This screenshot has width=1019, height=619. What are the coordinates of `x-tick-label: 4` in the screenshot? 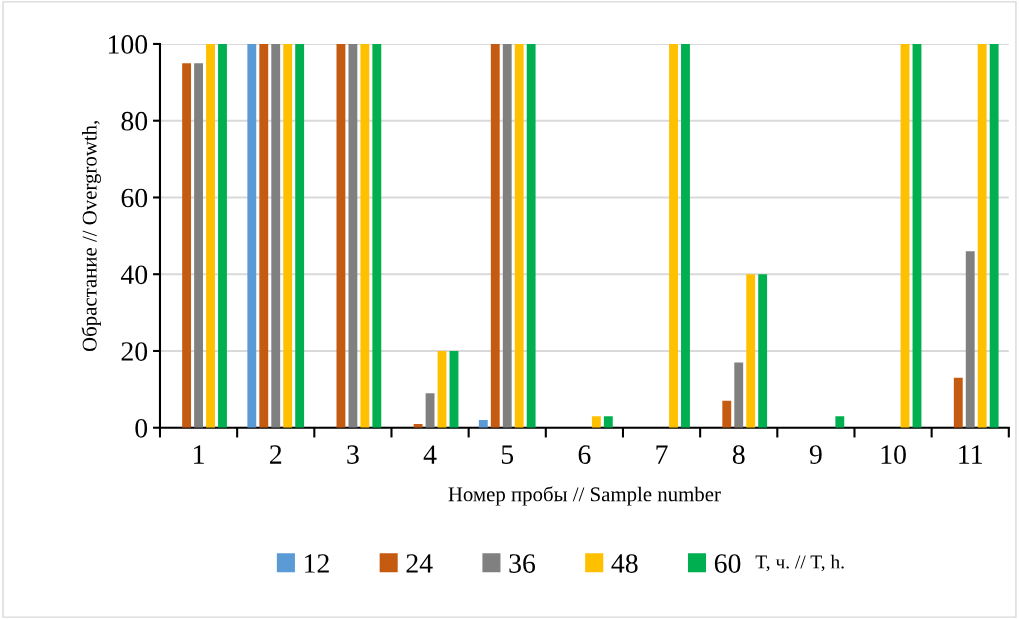 It's located at (430, 454).